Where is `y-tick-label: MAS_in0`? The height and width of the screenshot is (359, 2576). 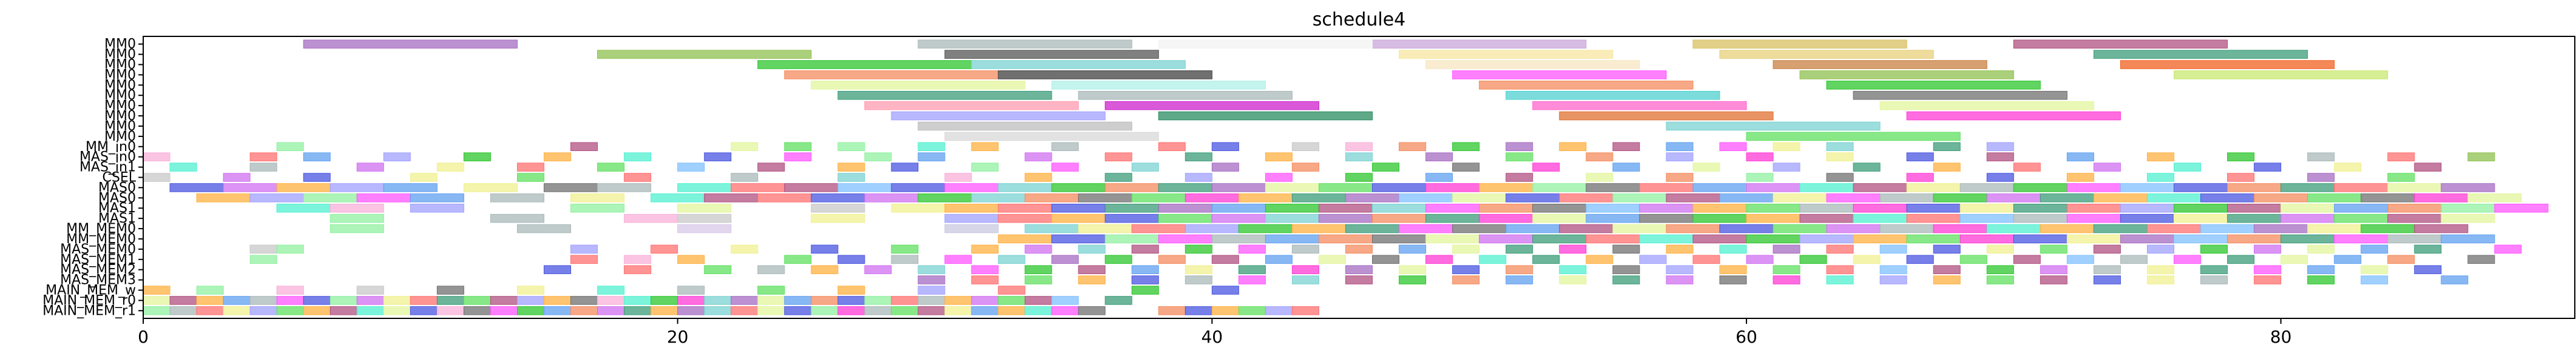
y-tick-label: MAS_in0 is located at coordinates (107, 158).